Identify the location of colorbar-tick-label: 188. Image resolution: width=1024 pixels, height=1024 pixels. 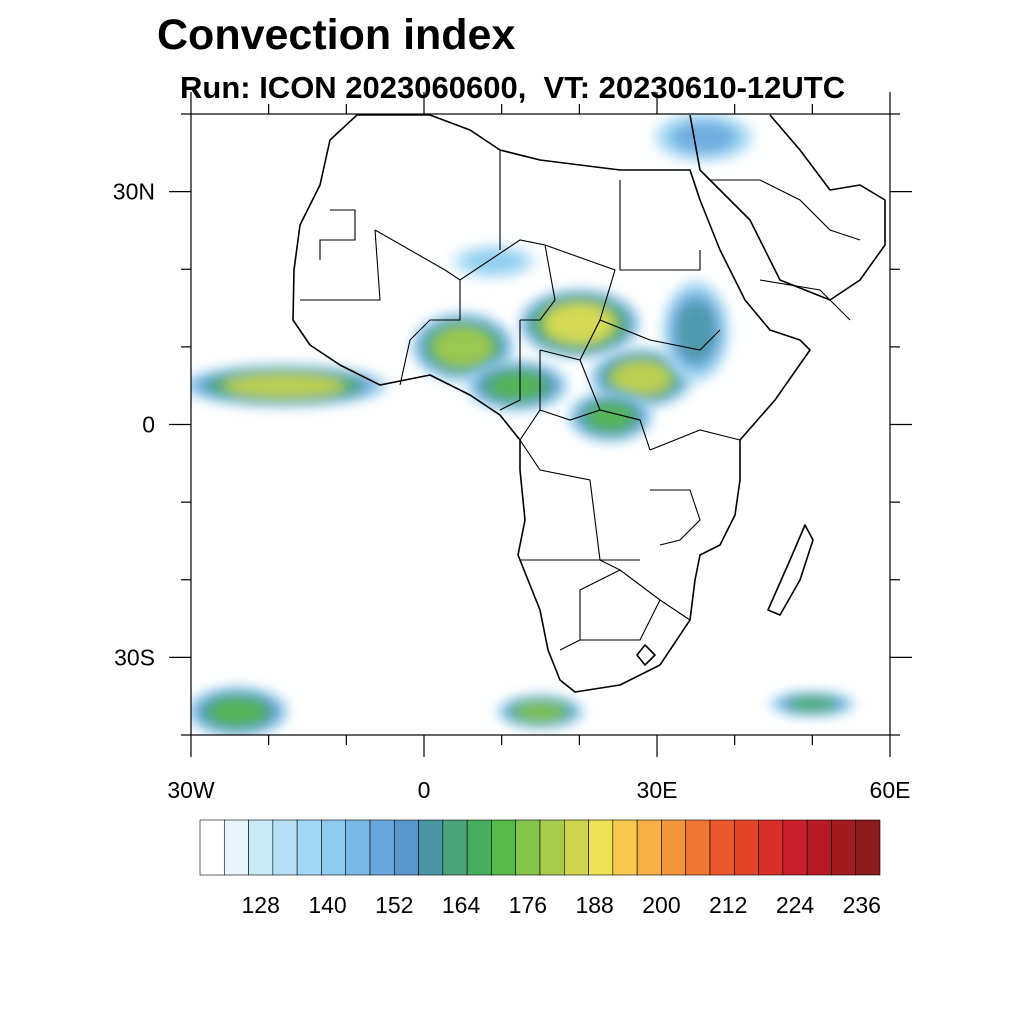
(594, 905).